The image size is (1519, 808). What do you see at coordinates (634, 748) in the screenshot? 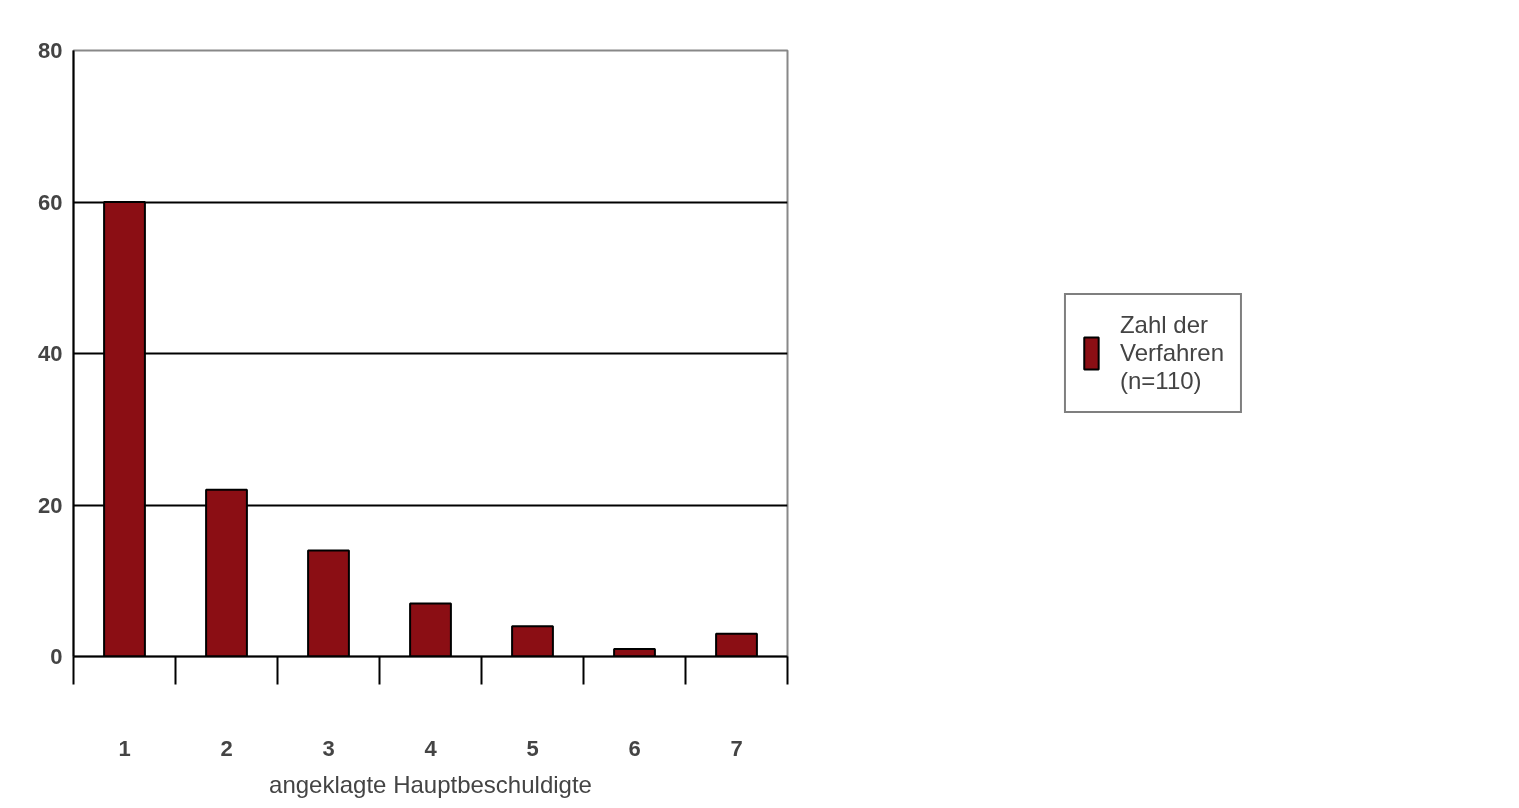
I see `x-tick-label: 6` at bounding box center [634, 748].